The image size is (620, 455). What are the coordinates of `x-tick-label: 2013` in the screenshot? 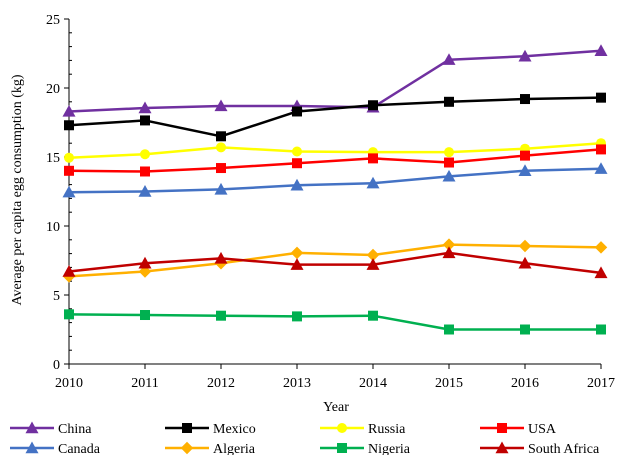 It's located at (297, 383).